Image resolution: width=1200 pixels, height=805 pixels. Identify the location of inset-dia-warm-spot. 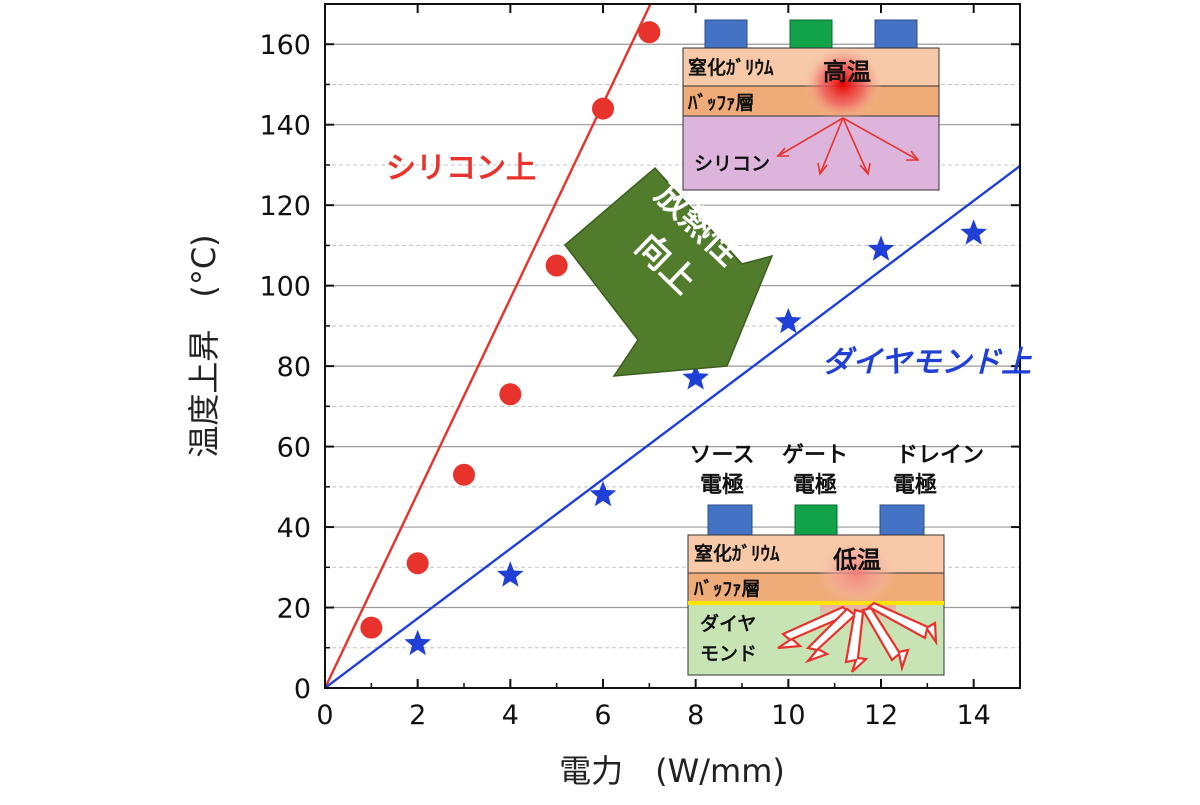
(857, 572).